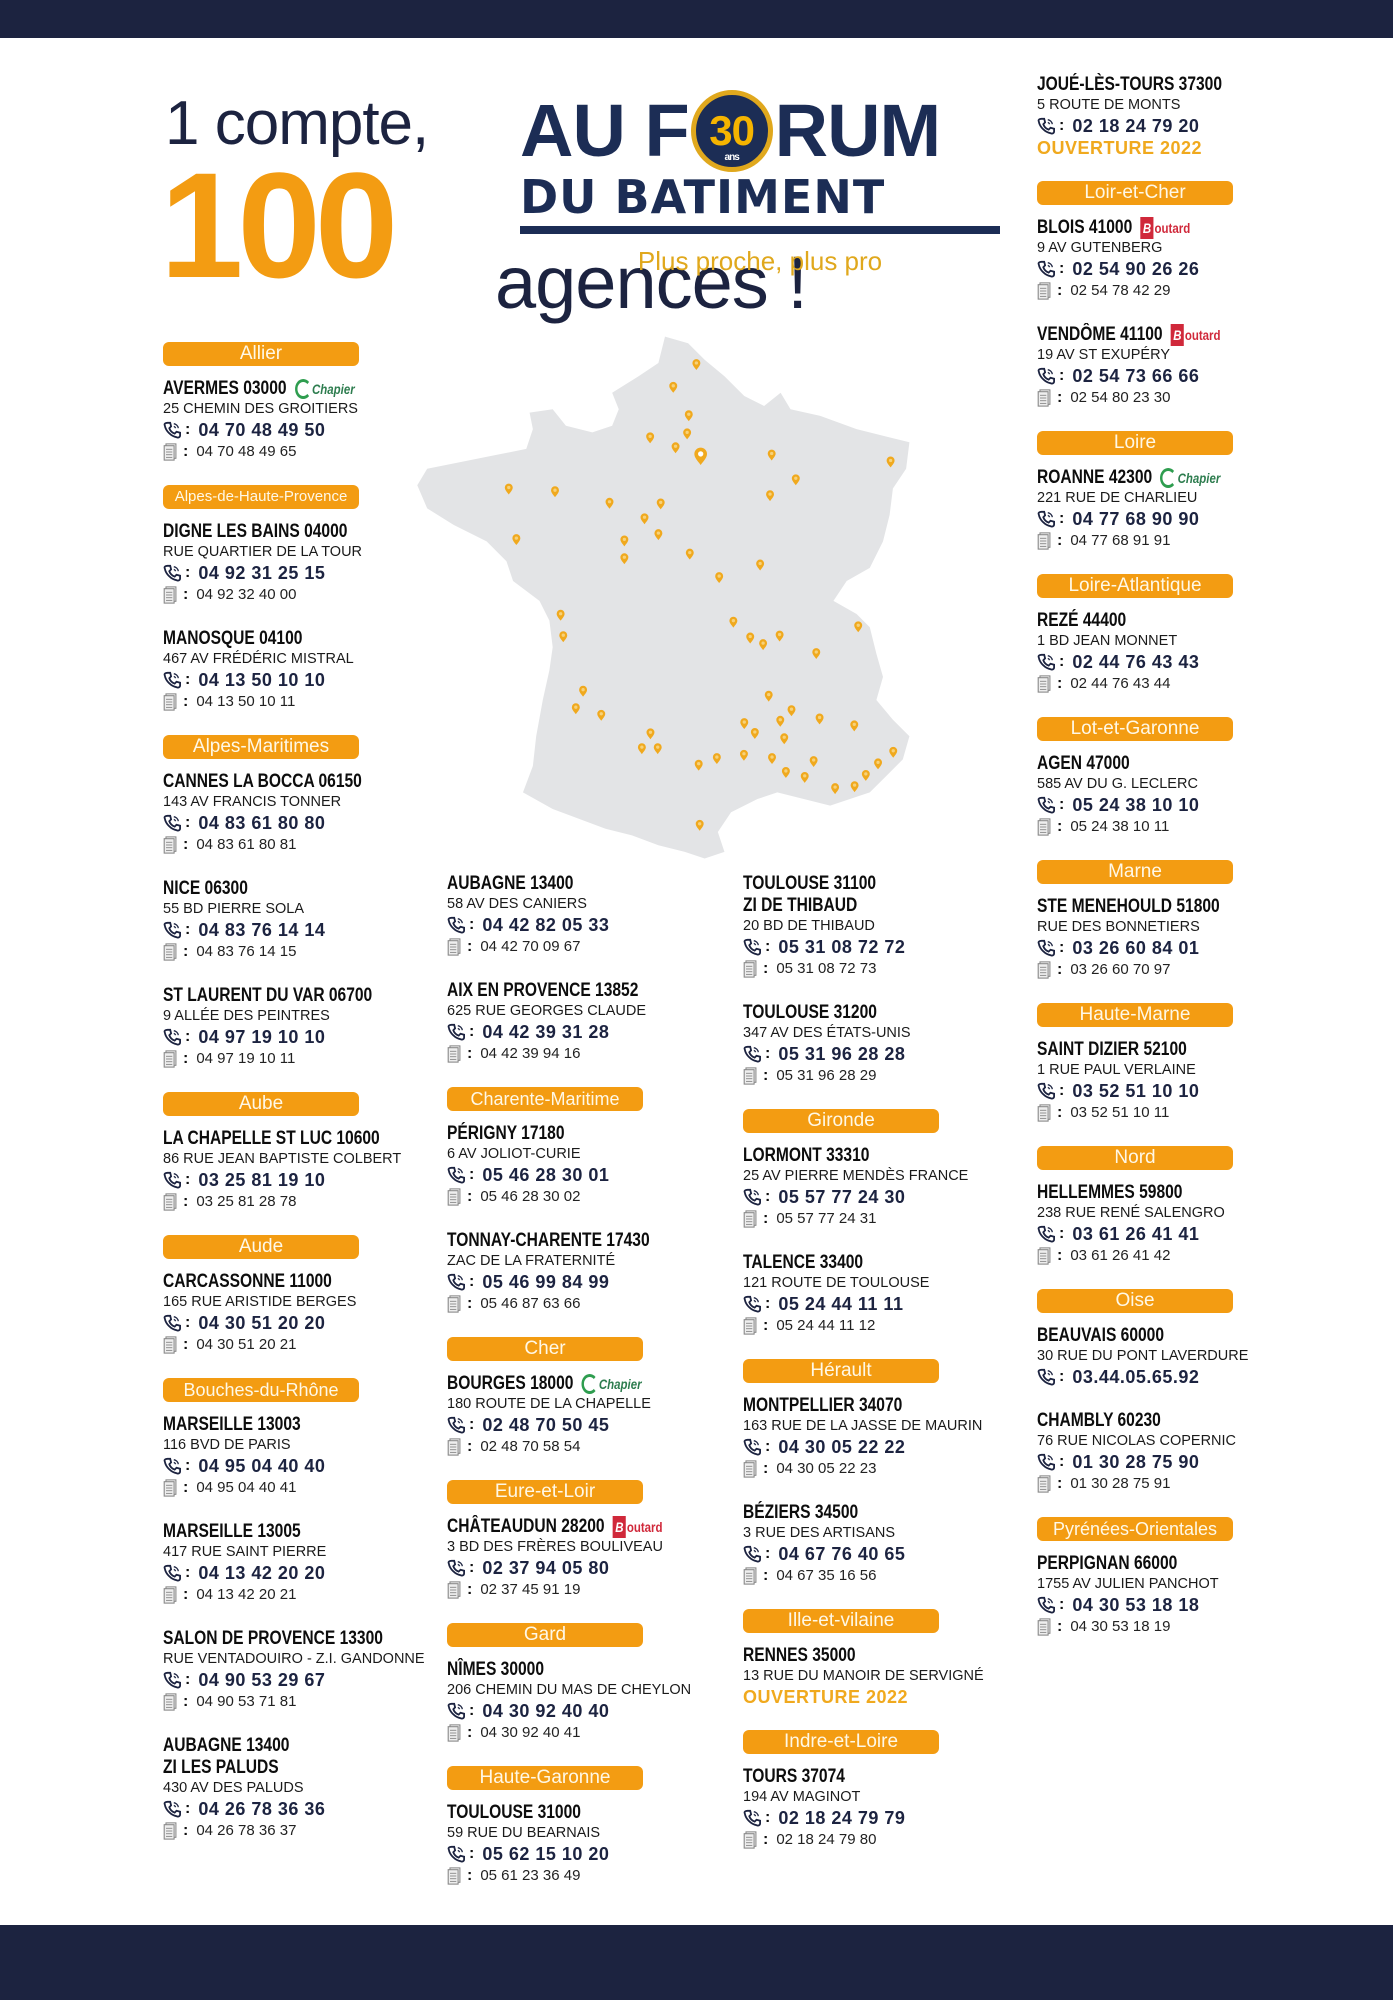 This screenshot has height=2000, width=1393. Describe the element at coordinates (546, 925) in the screenshot. I see `phone-number: 04 42 82 05 33` at that location.